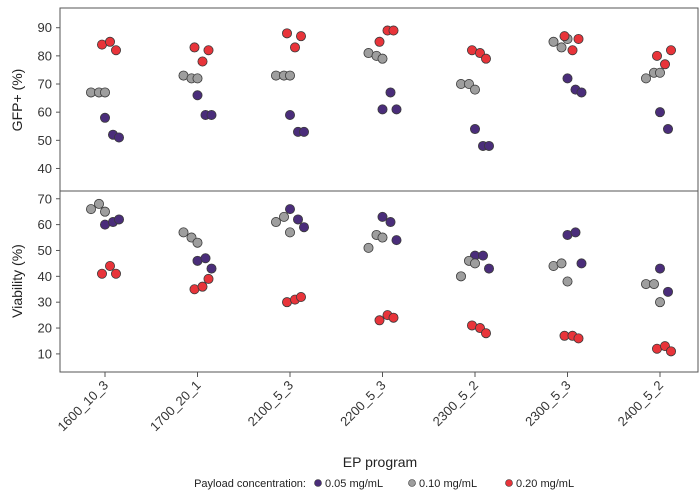 The width and height of the screenshot is (700, 495). I want to click on viability-ytick-label-30: 30, so click(45, 302).